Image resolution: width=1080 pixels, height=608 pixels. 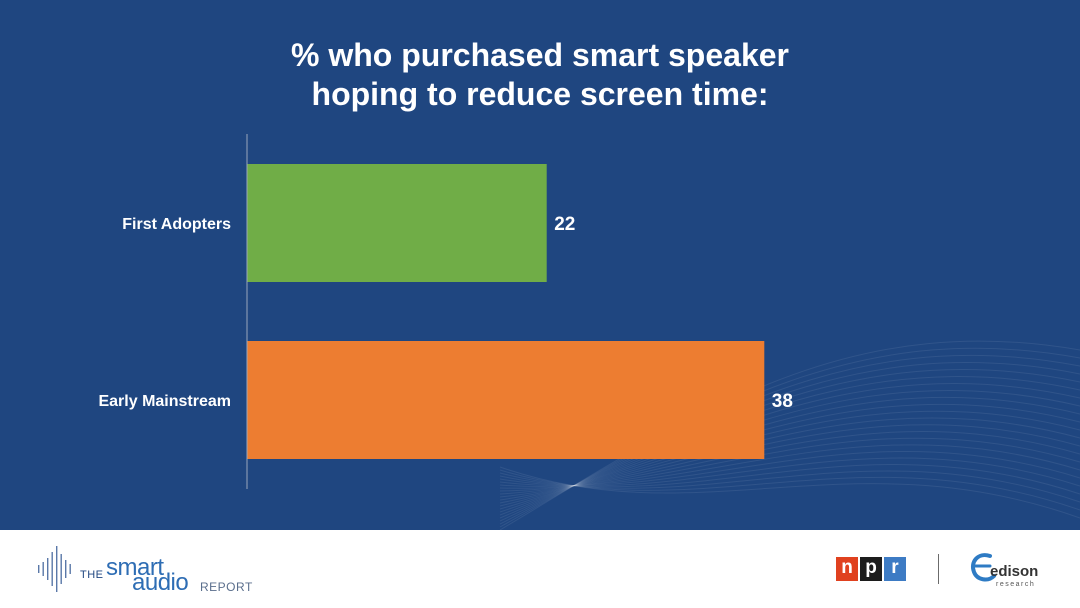 What do you see at coordinates (135, 567) in the screenshot?
I see `logo-smart-text: smart` at bounding box center [135, 567].